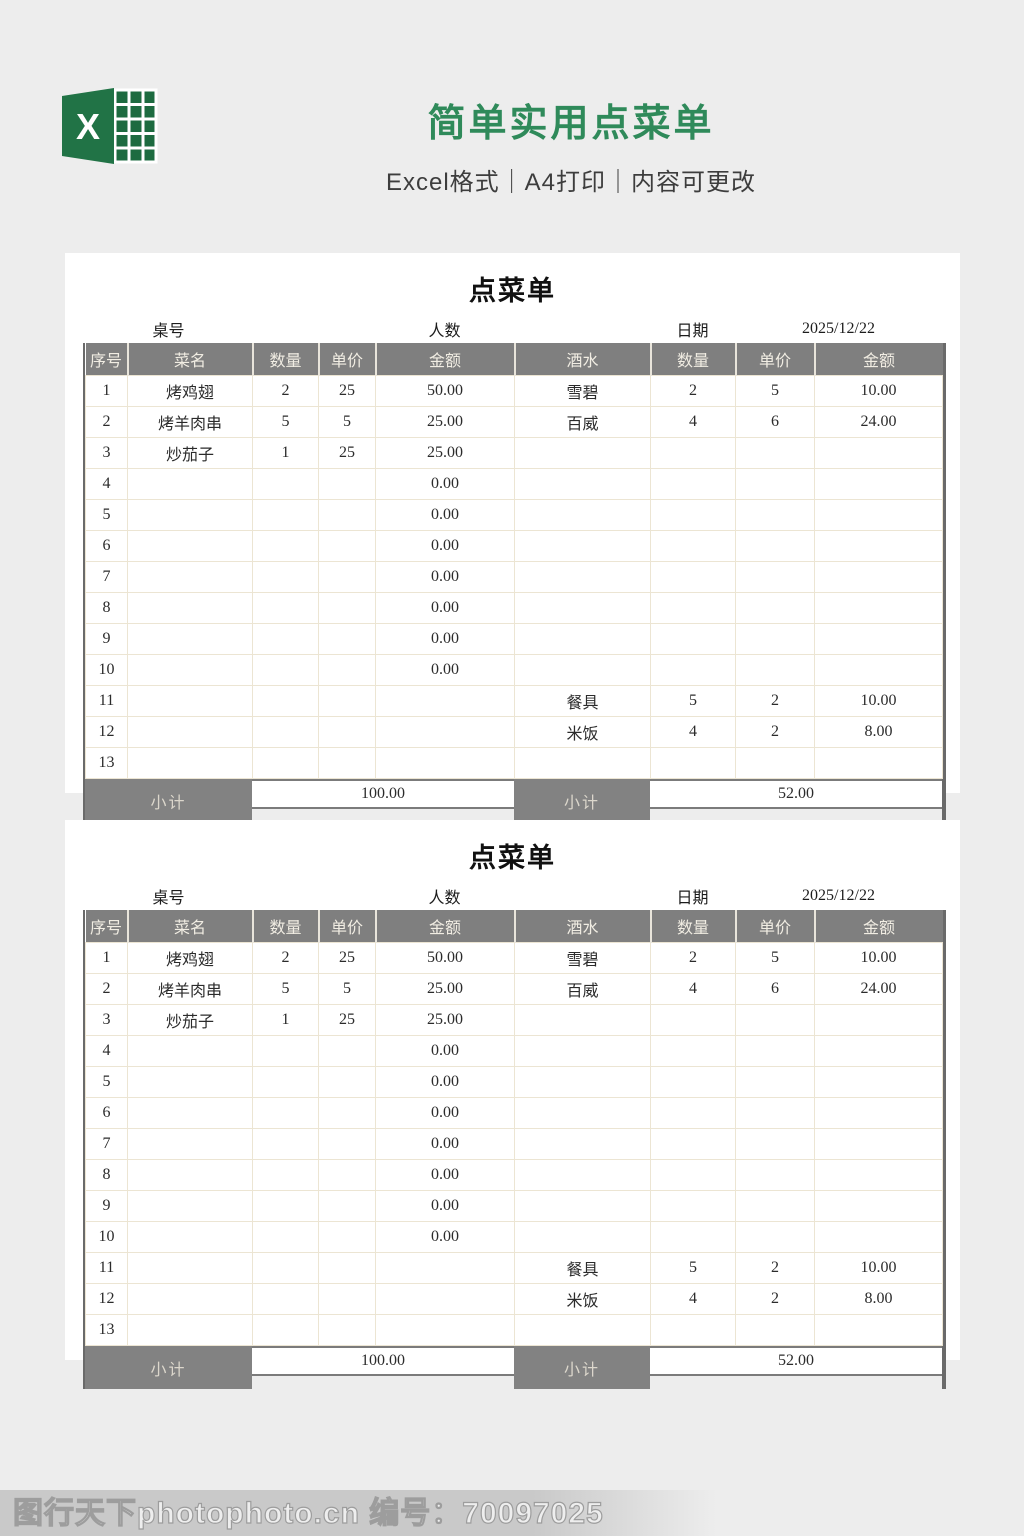 The image size is (1024, 1536). What do you see at coordinates (106, 639) in the screenshot?
I see `cell-serial: 9` at bounding box center [106, 639].